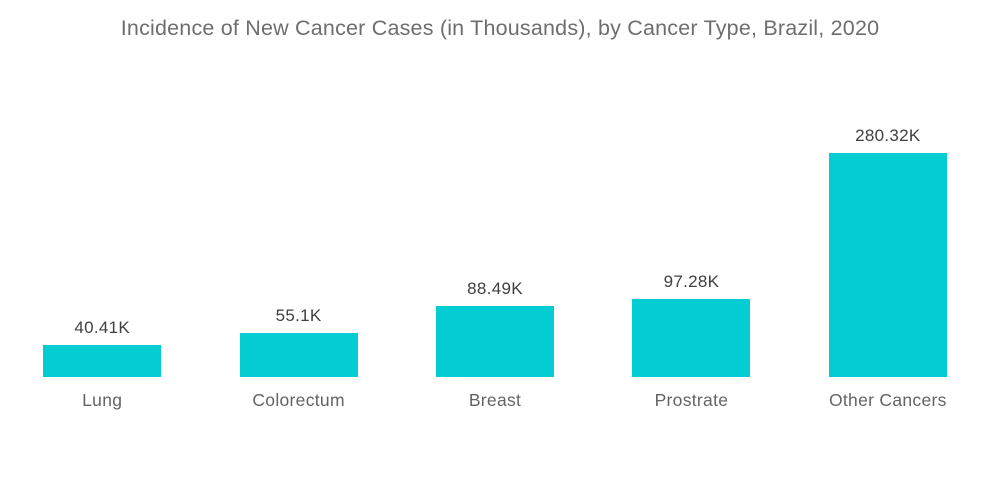  I want to click on category-label: Lung, so click(102, 400).